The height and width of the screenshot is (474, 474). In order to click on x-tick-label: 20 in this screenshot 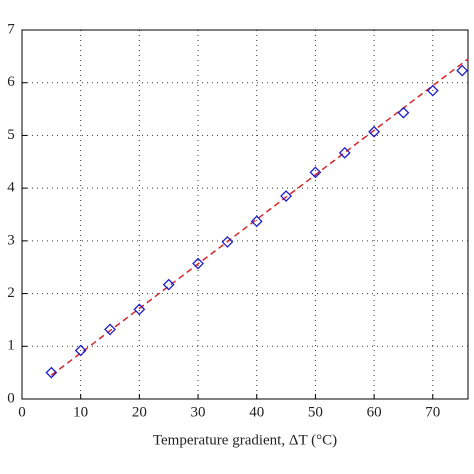, I will do `click(139, 412)`.